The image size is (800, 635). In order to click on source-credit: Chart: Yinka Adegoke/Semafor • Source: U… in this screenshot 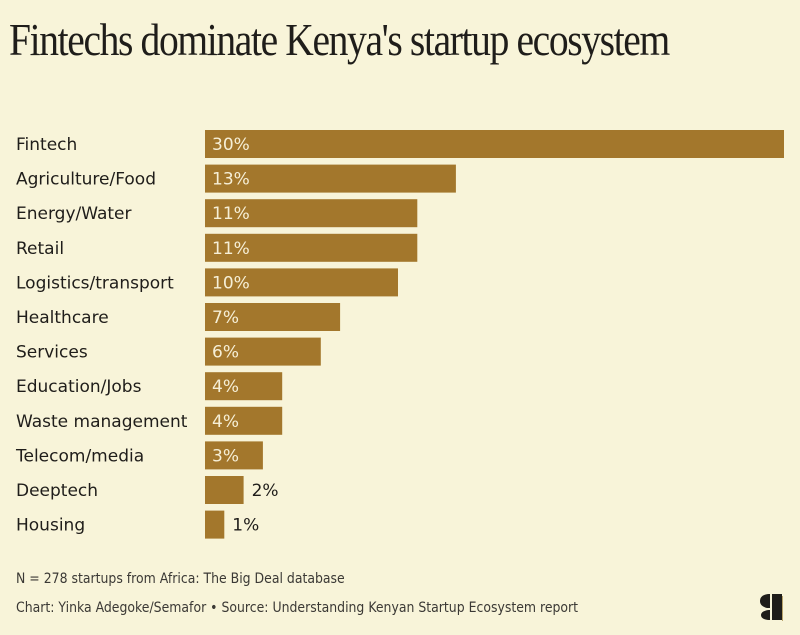, I will do `click(297, 608)`.